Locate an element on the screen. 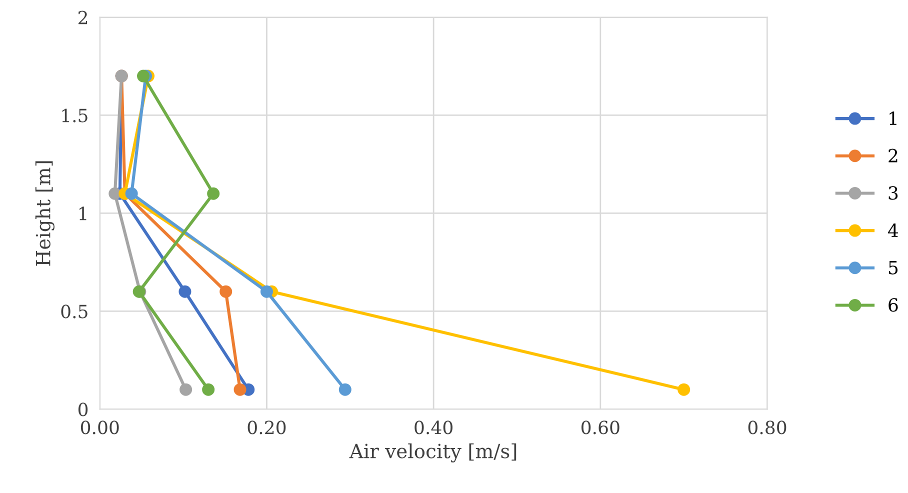  x-tick-label: 0.80 is located at coordinates (767, 427).